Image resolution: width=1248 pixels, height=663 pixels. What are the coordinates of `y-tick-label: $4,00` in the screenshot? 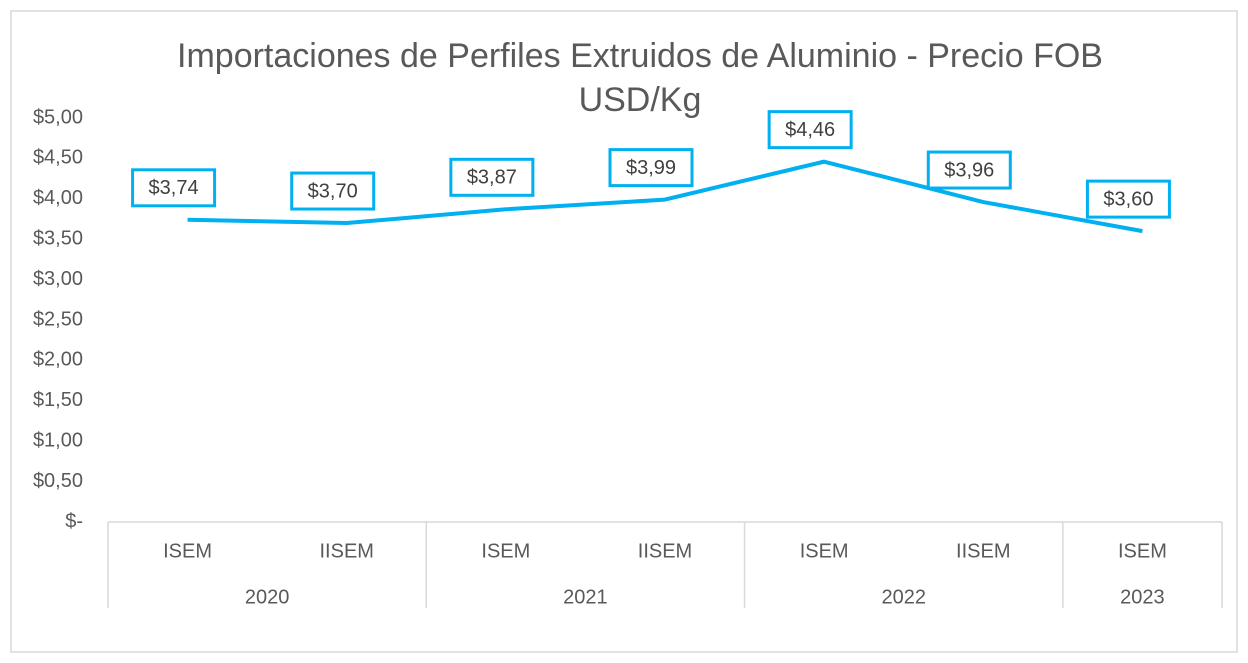 It's located at (58, 198).